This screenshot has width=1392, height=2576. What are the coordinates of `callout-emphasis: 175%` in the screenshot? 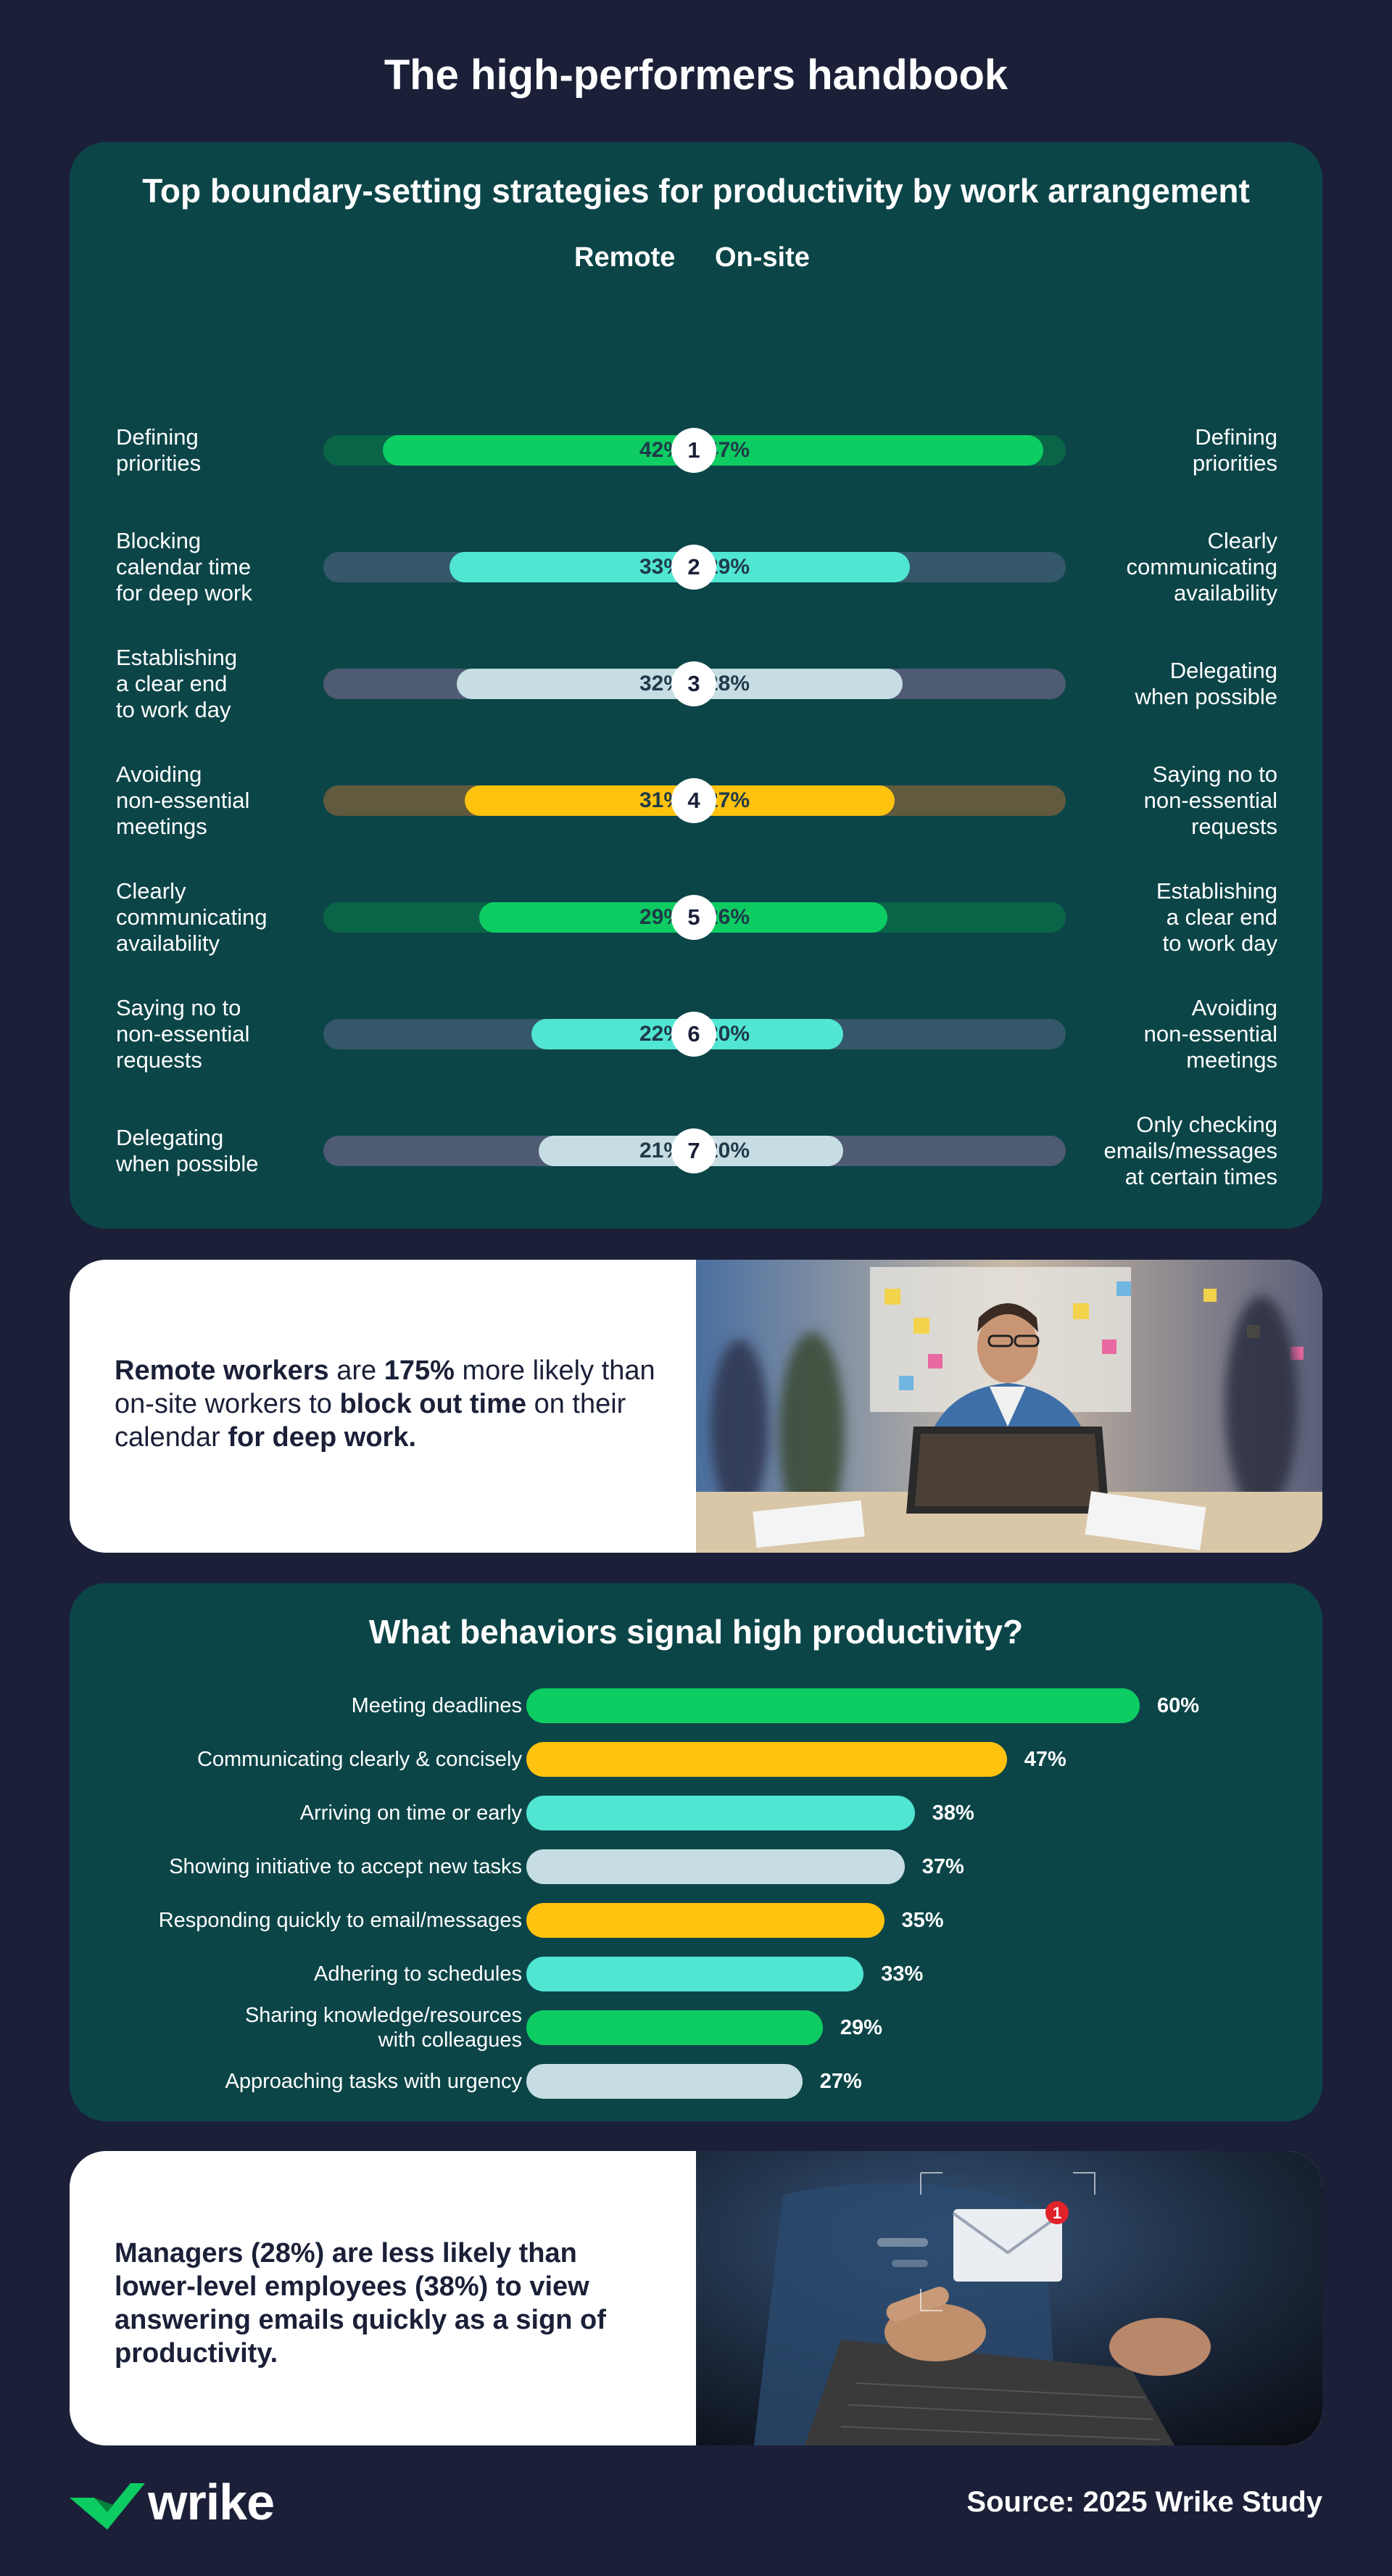 It's located at (419, 1370).